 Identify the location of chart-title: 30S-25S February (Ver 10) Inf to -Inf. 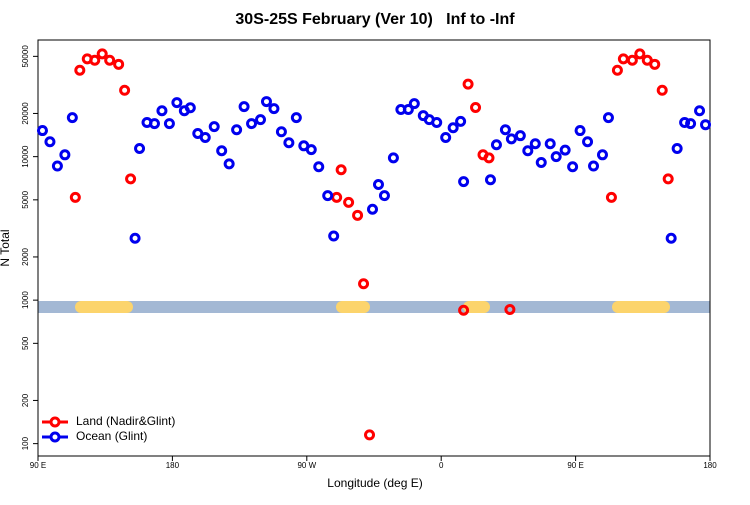
(375, 19).